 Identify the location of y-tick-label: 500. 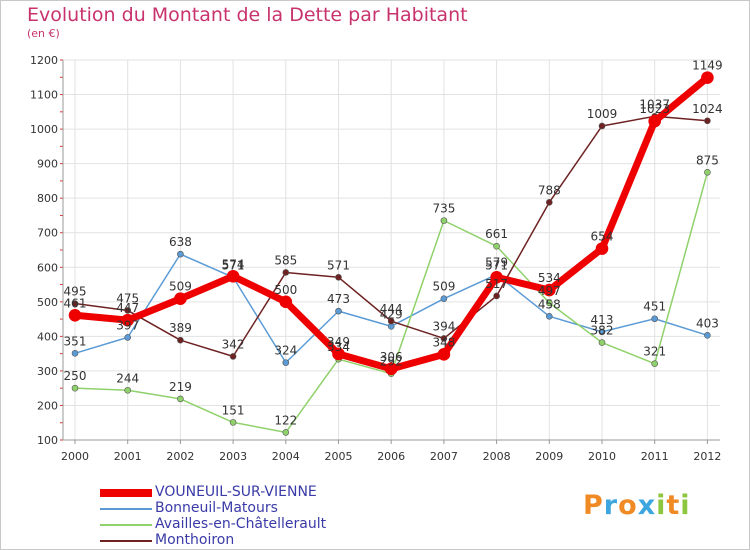
(47, 302).